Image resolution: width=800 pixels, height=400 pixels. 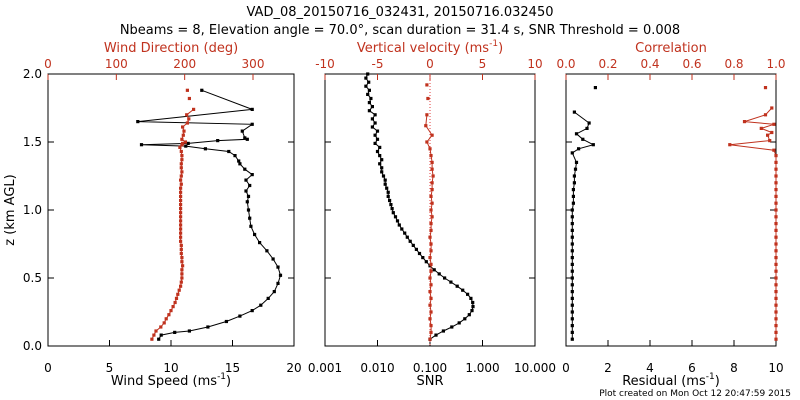 I want to click on y-tick-label: 2.0, so click(x=32, y=74).